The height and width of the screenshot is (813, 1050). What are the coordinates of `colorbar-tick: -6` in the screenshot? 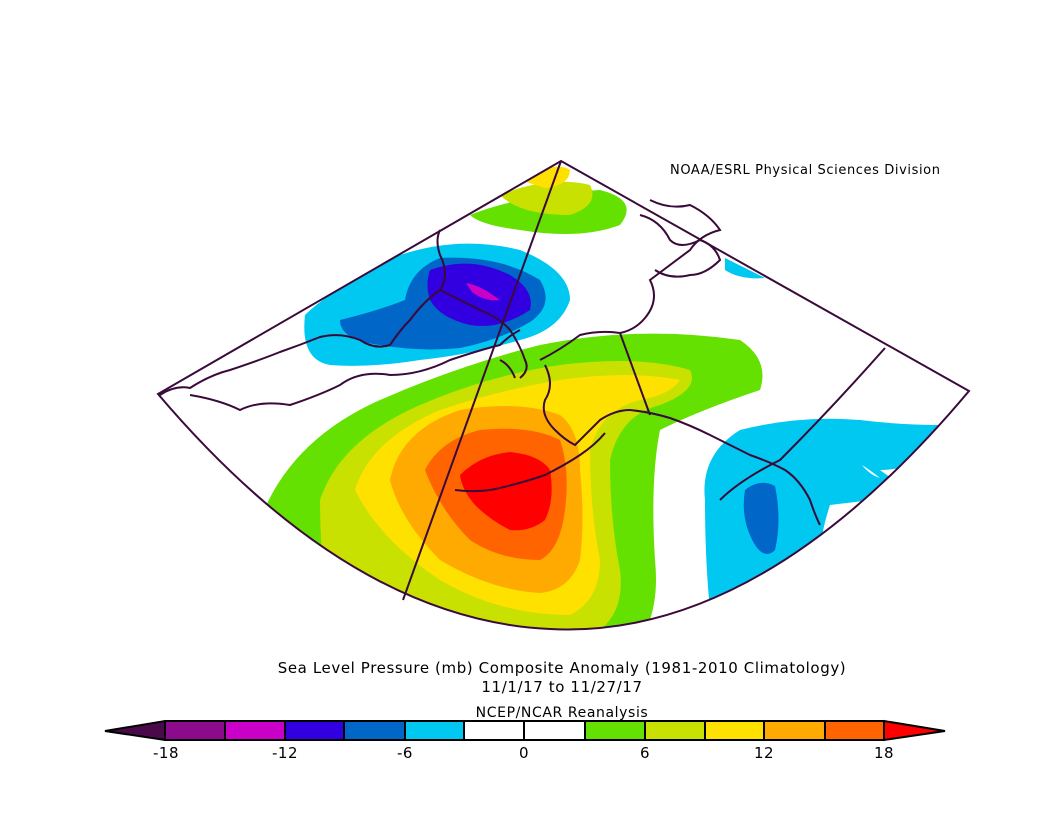 It's located at (405, 753).